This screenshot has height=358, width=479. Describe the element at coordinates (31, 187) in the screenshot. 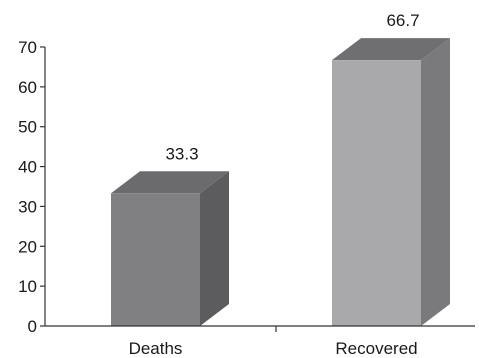

I see `y-ticks: 0 10 20 30 40 50 60 70` at that location.